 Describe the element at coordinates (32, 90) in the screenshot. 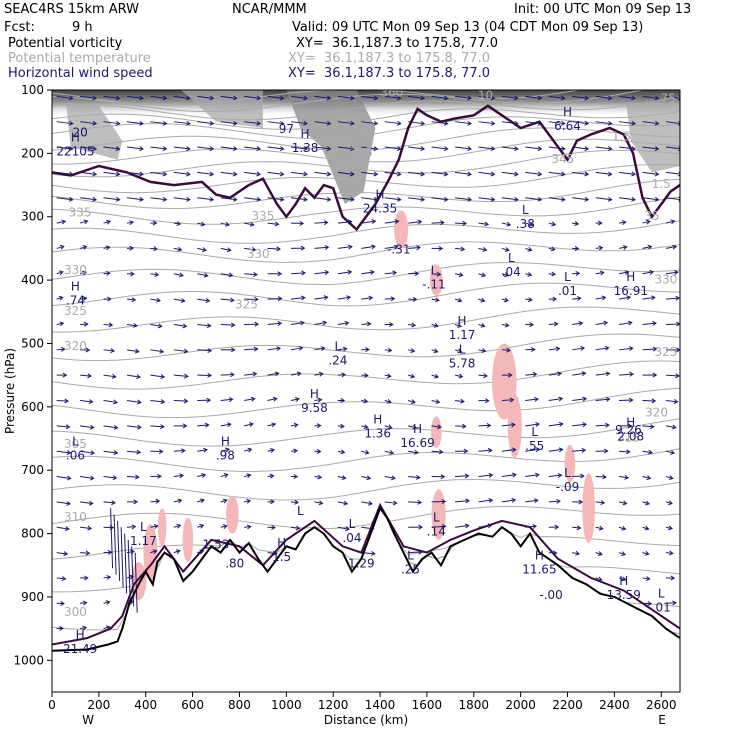

I see `y-tick-label: 100` at that location.